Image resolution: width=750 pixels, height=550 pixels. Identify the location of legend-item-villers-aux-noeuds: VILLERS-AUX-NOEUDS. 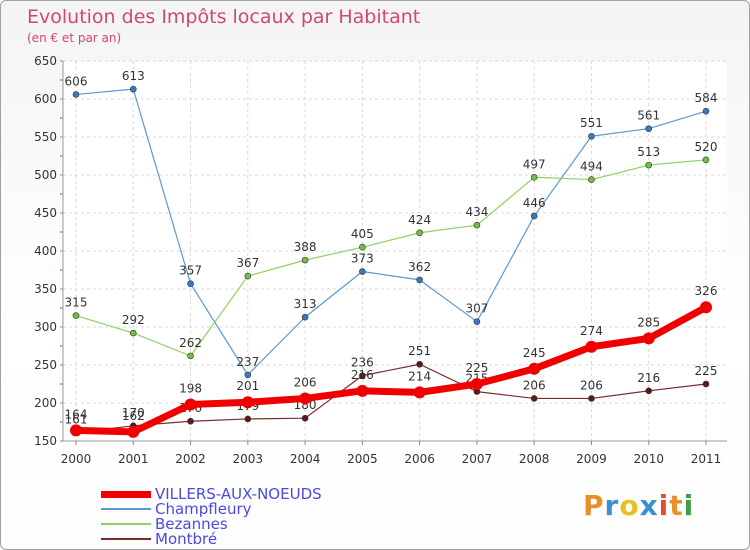
(211, 494).